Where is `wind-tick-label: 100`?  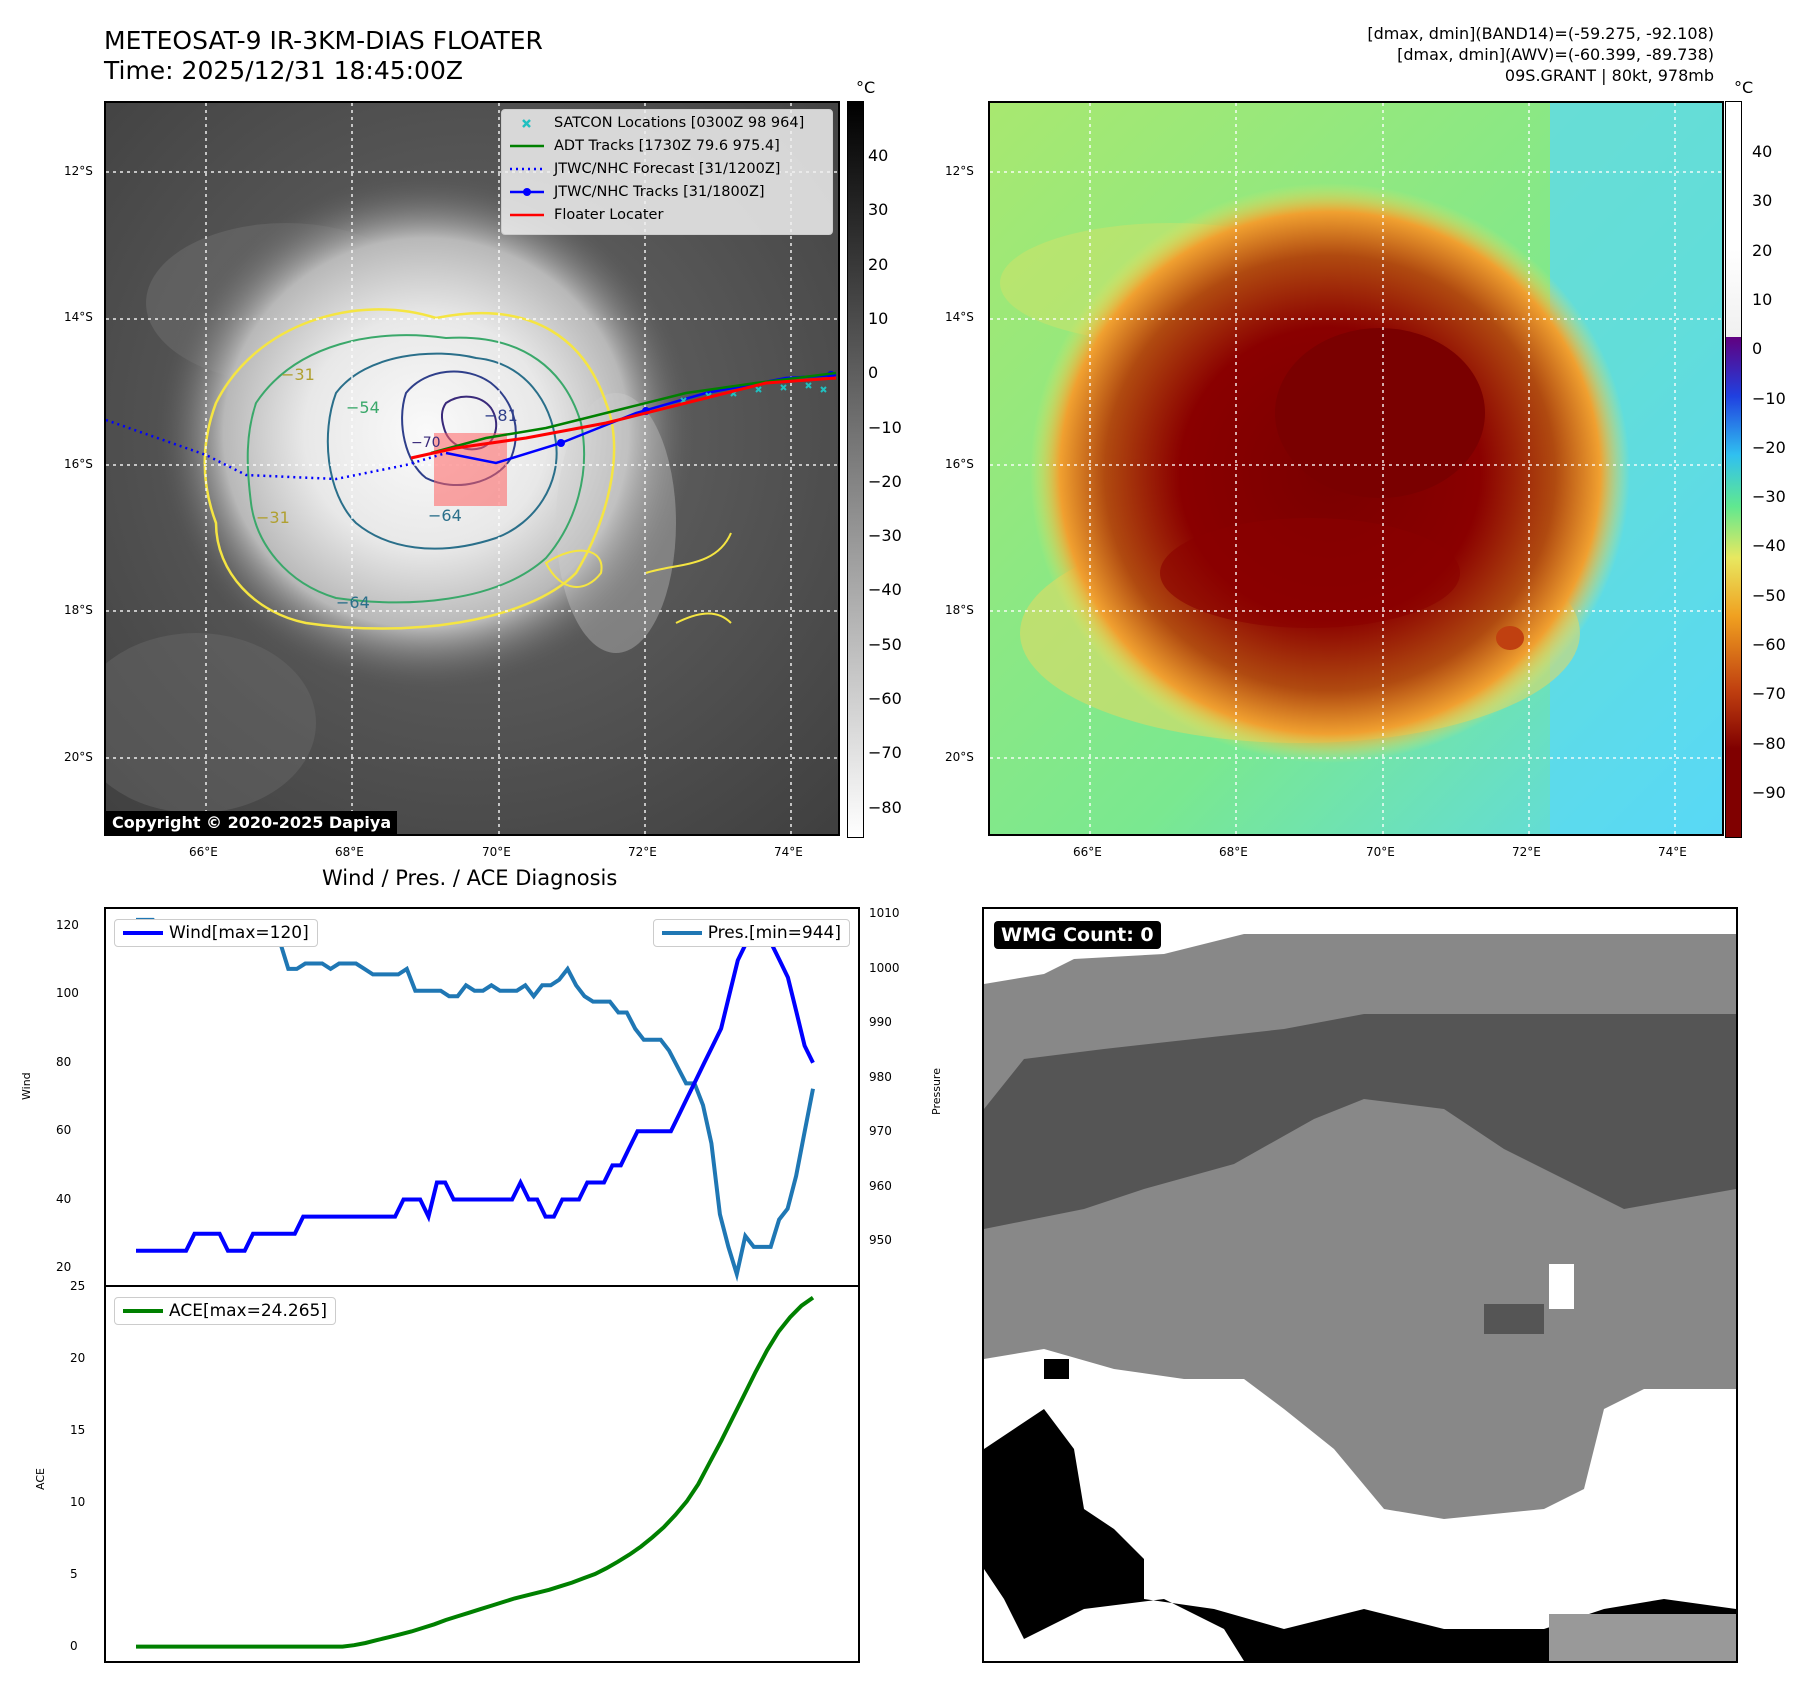 wind-tick-label: 100 is located at coordinates (67, 993).